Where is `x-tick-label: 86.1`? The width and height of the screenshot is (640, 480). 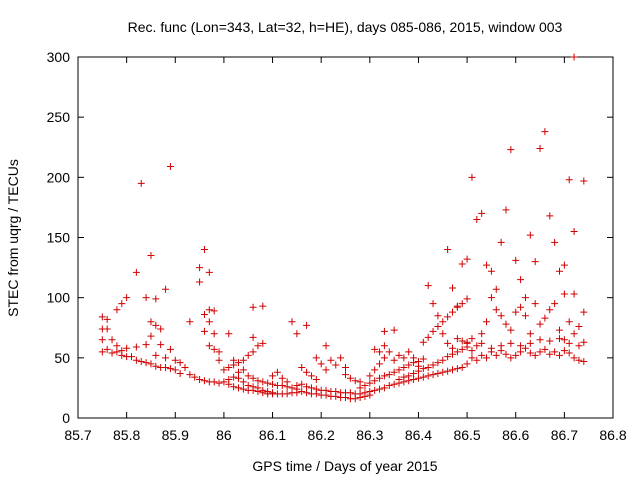 x-tick-label: 86.1 is located at coordinates (272, 435).